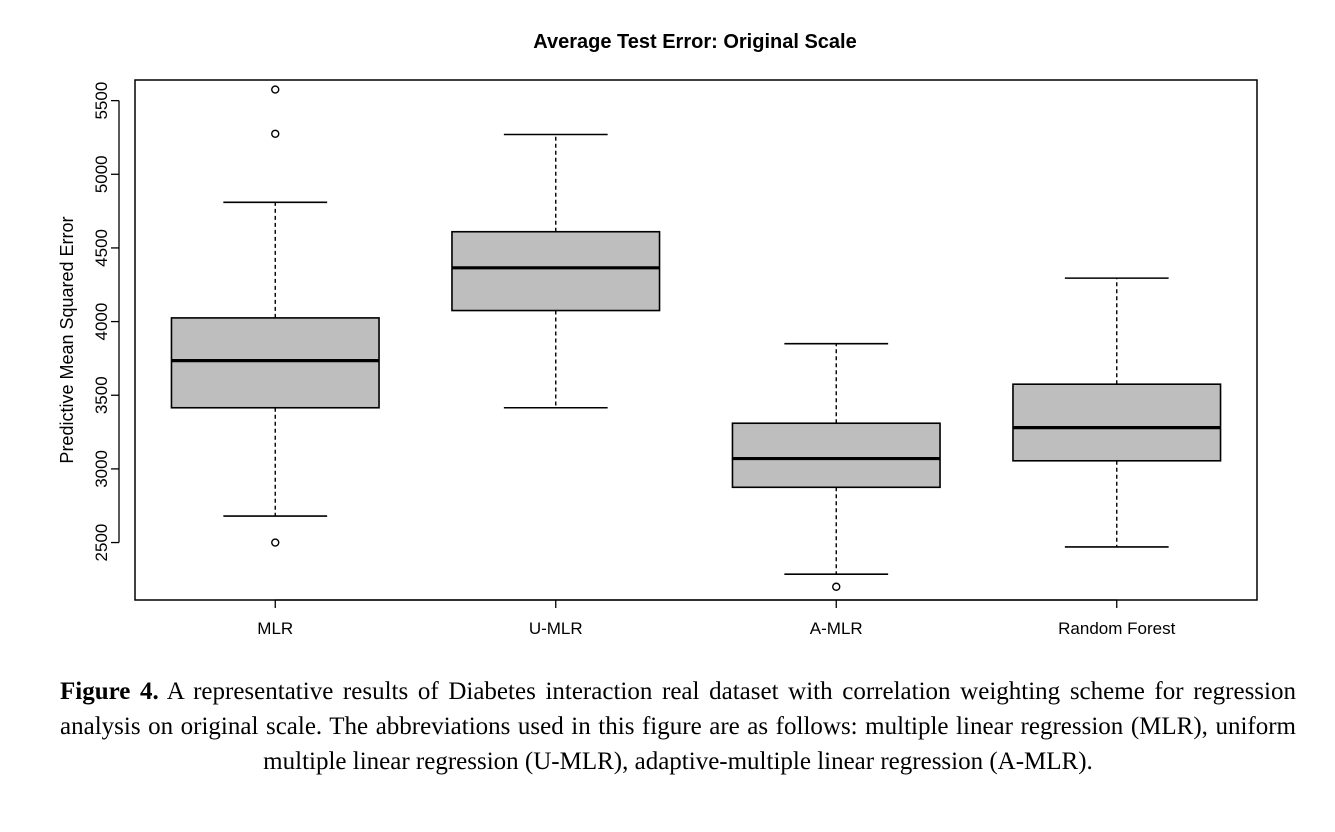 Image resolution: width=1335 pixels, height=832 pixels. I want to click on box-mlr, so click(275, 316).